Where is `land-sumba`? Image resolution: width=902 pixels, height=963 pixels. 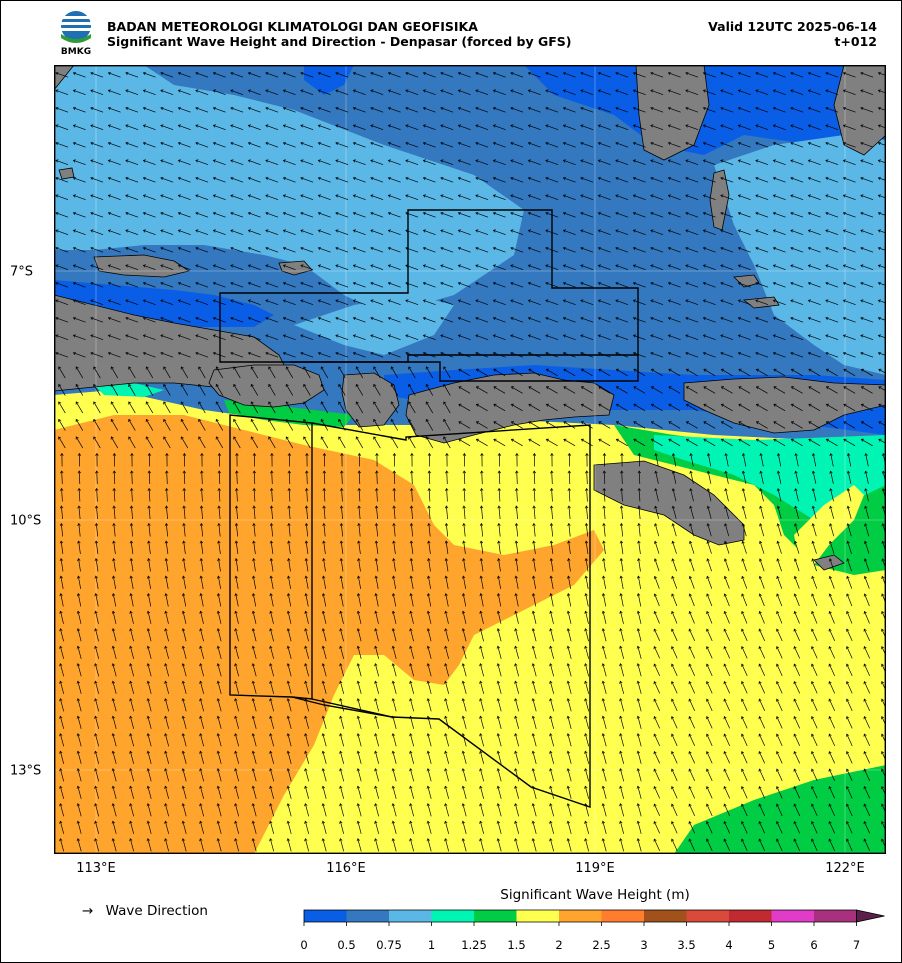 land-sumba is located at coordinates (669, 503).